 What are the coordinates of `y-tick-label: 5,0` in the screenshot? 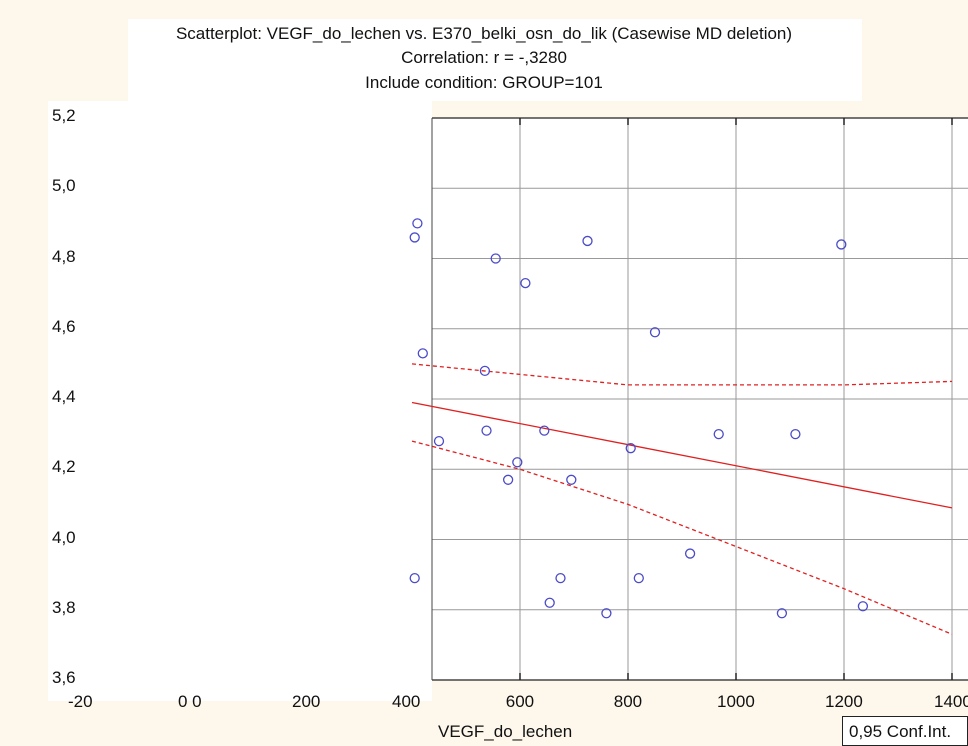 It's located at (64, 186).